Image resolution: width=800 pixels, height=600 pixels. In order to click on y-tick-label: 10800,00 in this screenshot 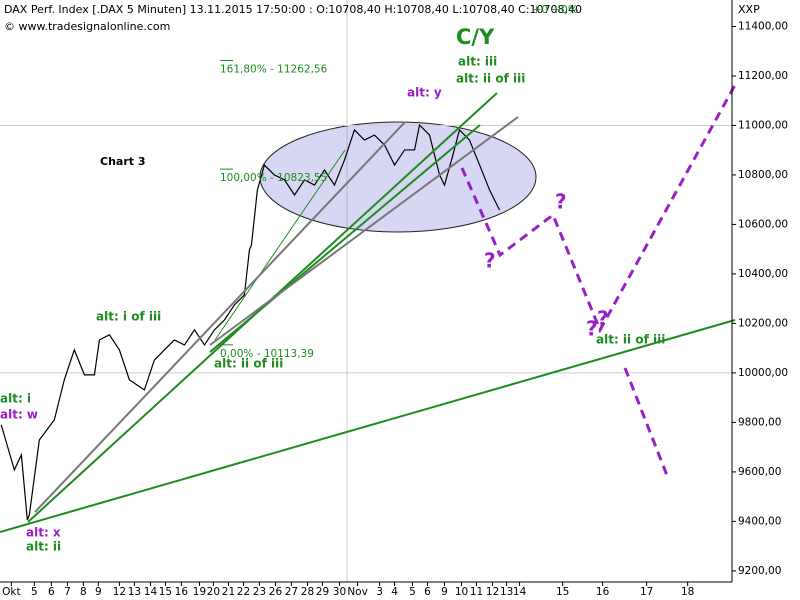, I will do `click(763, 175)`.